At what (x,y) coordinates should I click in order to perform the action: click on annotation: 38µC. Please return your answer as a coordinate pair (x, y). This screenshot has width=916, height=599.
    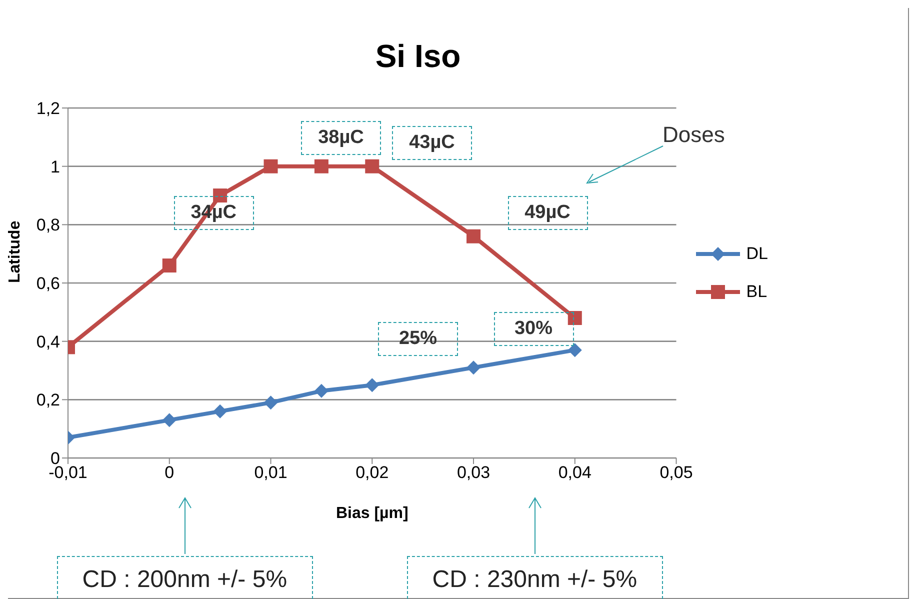
    Looking at the image, I should click on (341, 137).